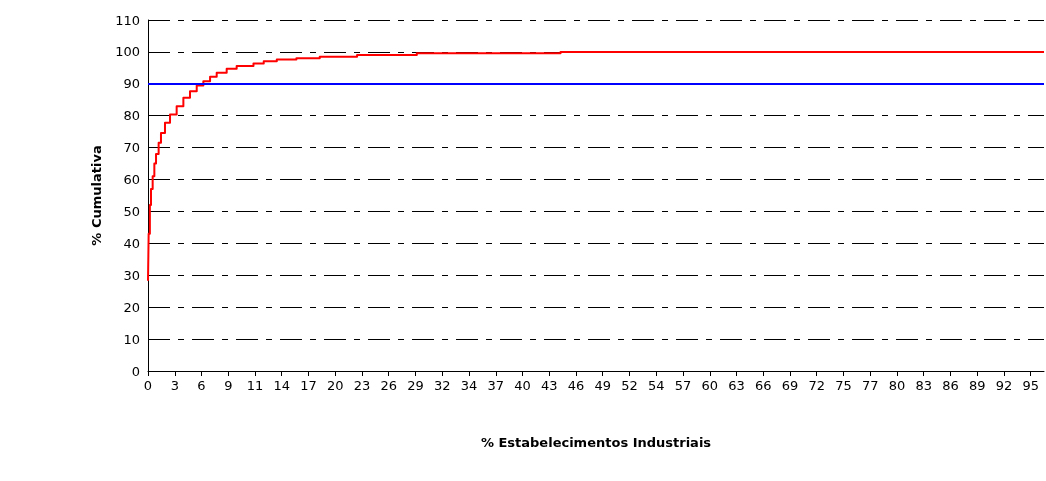 The width and height of the screenshot is (1046, 481). I want to click on y-tick-label: 0, so click(135, 371).